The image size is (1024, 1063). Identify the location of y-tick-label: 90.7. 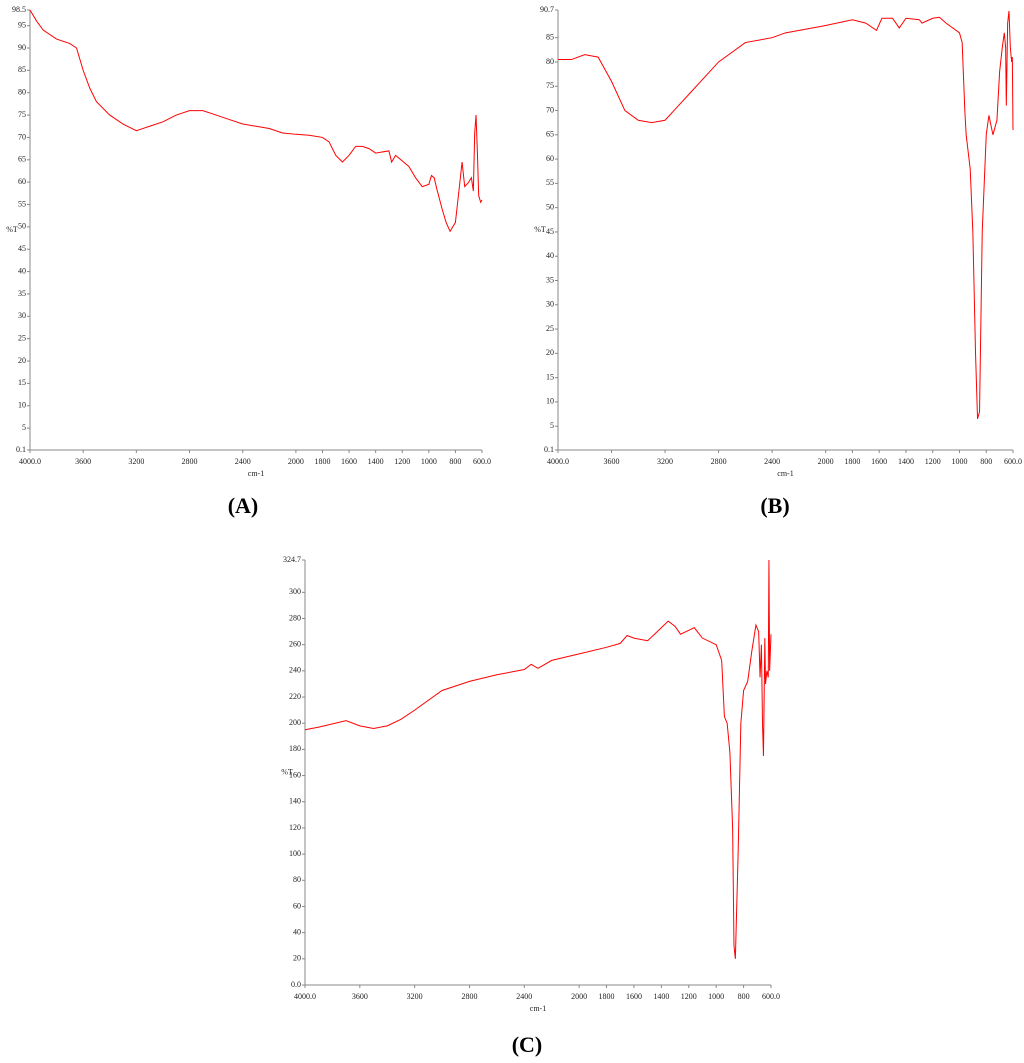
(547, 9).